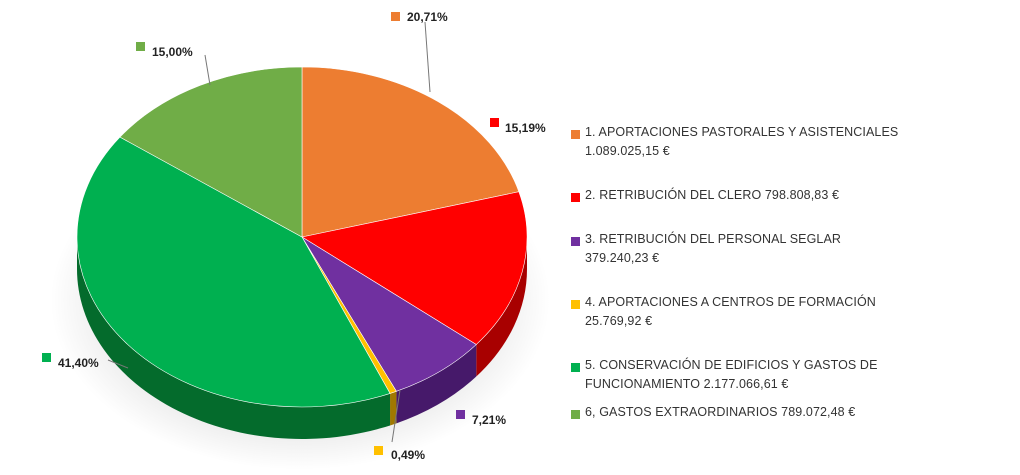 This screenshot has width=1020, height=475. What do you see at coordinates (712, 195) in the screenshot?
I see `legend-label: 2. RETRIBUCIÓN DEL CLERO 798.808,83 €` at bounding box center [712, 195].